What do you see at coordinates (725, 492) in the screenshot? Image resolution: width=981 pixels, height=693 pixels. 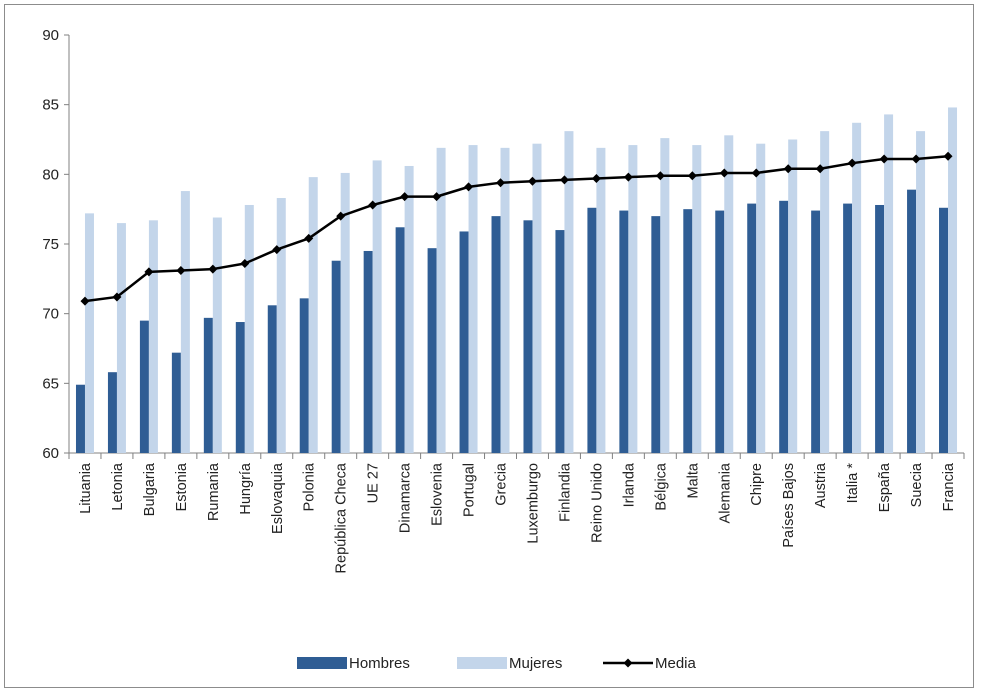 I see `x-category-label: Alemania` at bounding box center [725, 492].